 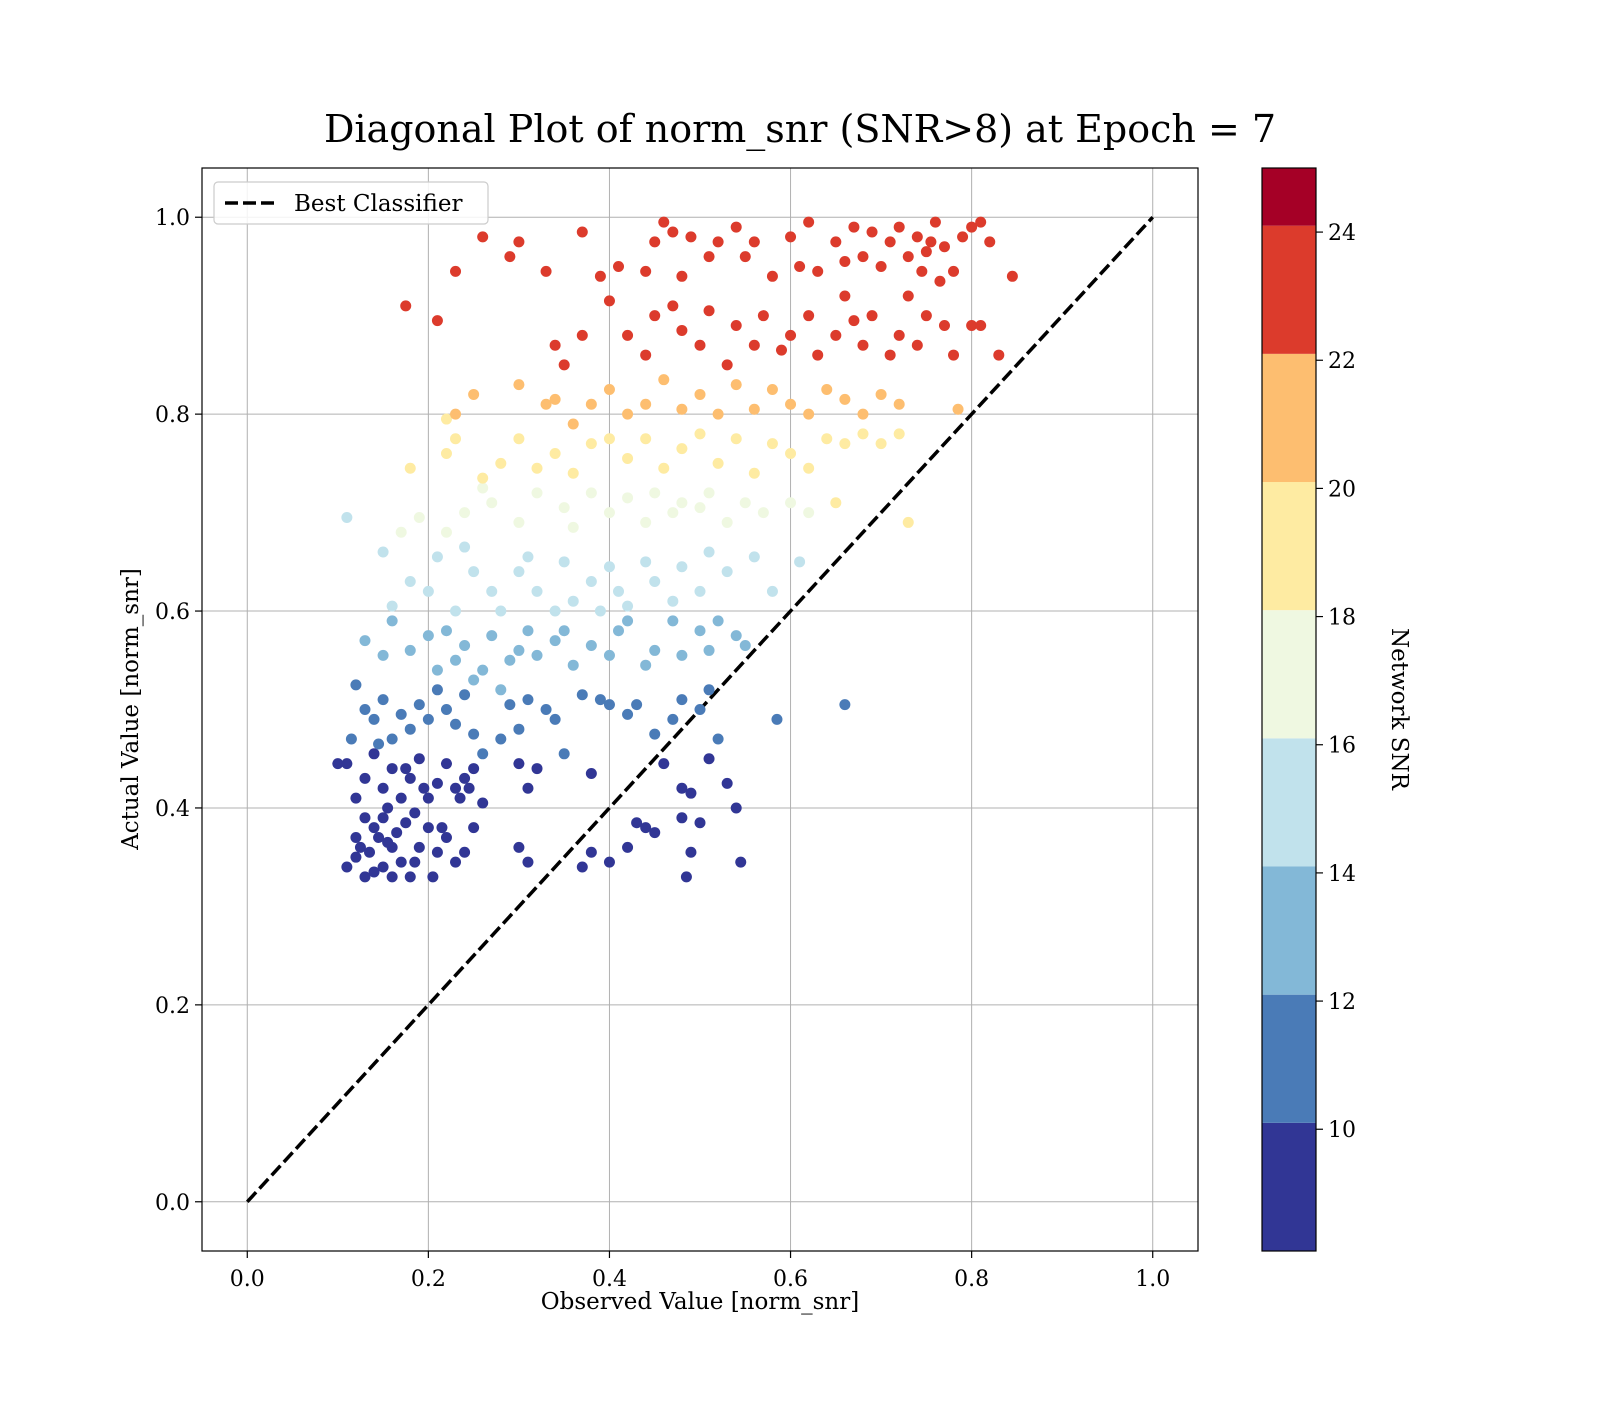 What do you see at coordinates (1308, 709) in the screenshot?
I see `colorbar: 10 12 14 16 18 20 22 24` at bounding box center [1308, 709].